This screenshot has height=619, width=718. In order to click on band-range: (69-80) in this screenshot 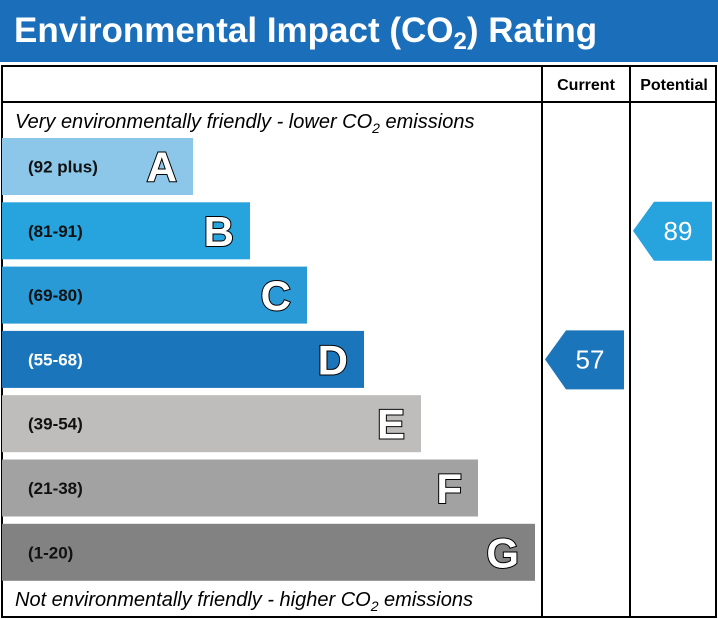, I will do `click(55, 295)`.